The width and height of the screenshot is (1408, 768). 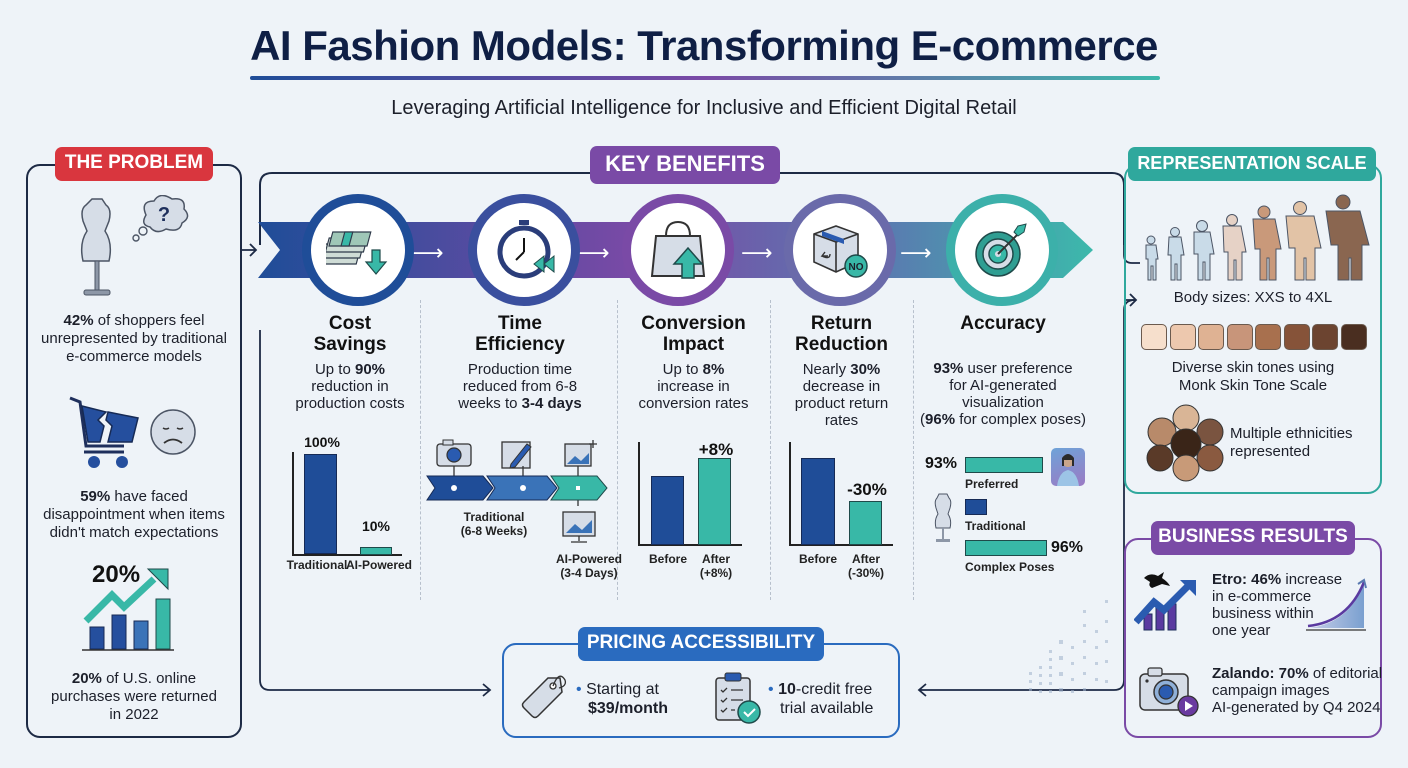 I want to click on conversion-annotation: +8%, so click(x=716, y=449).